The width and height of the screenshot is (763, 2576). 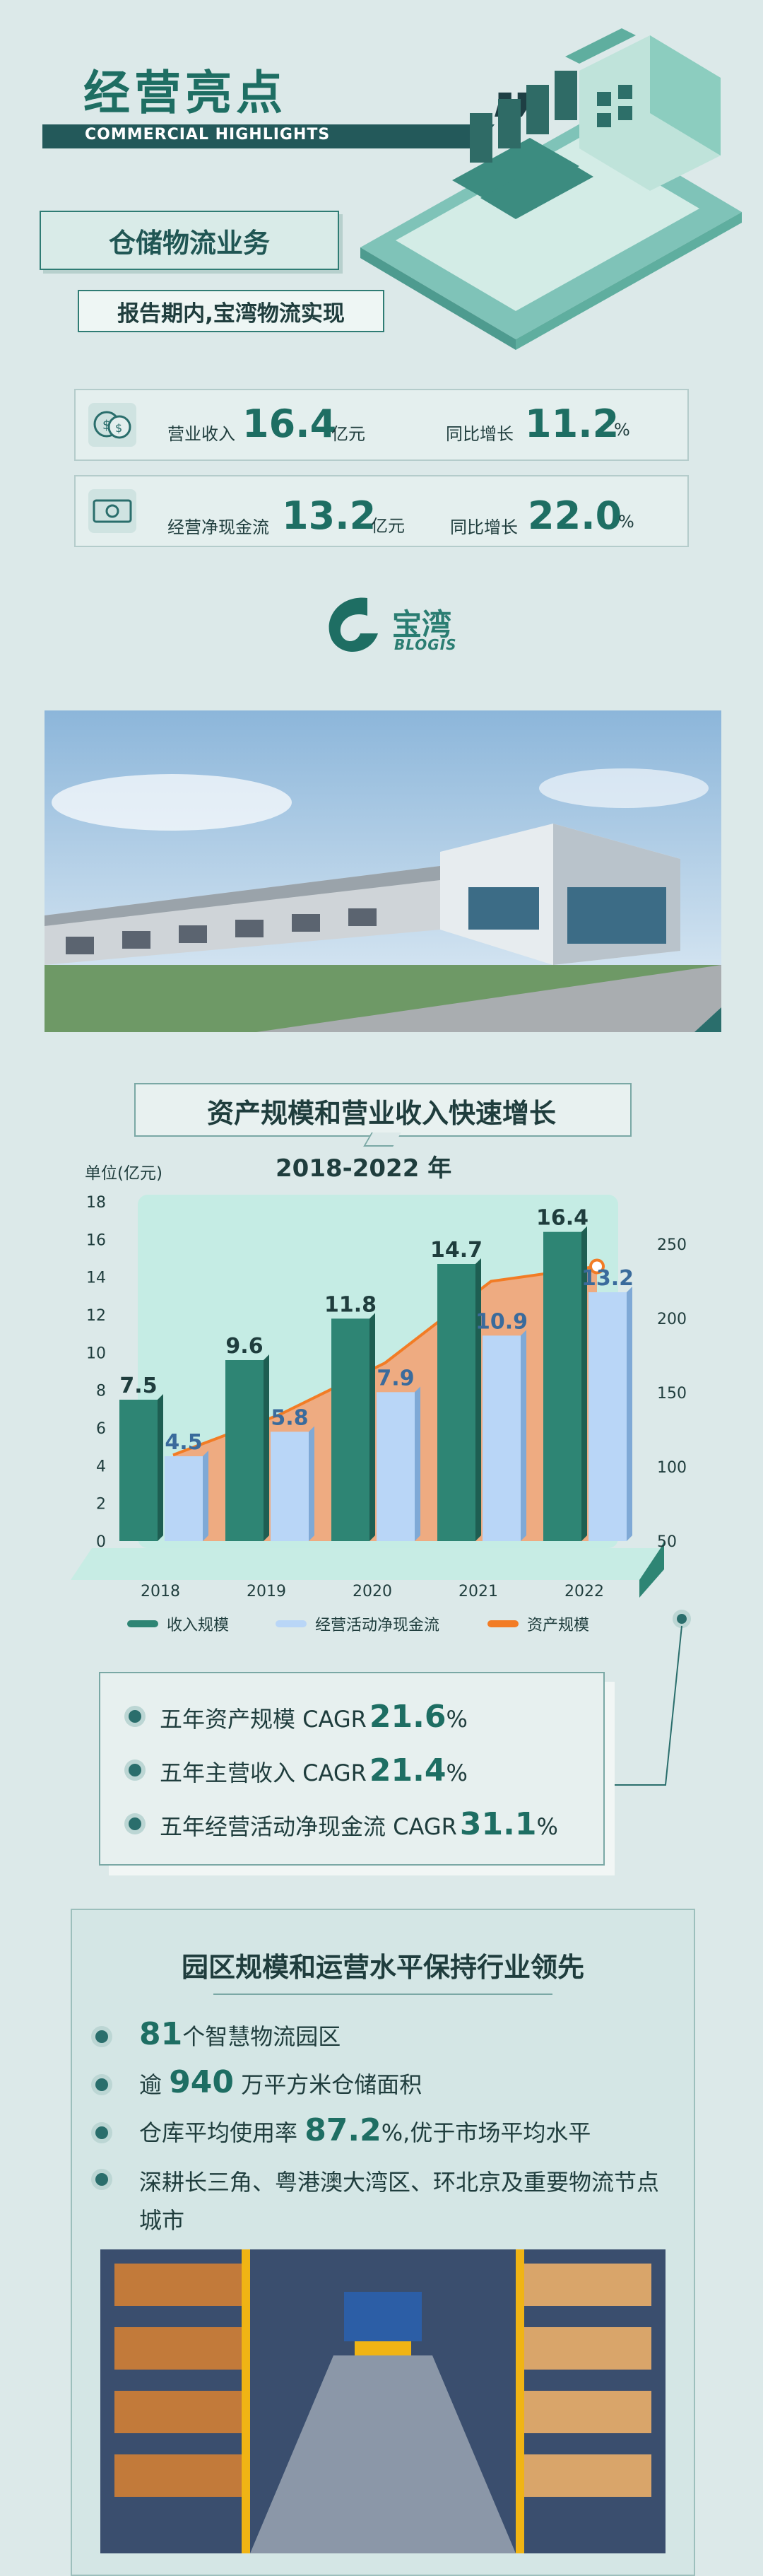 What do you see at coordinates (372, 1592) in the screenshot?
I see `x-tick-label: 2020` at bounding box center [372, 1592].